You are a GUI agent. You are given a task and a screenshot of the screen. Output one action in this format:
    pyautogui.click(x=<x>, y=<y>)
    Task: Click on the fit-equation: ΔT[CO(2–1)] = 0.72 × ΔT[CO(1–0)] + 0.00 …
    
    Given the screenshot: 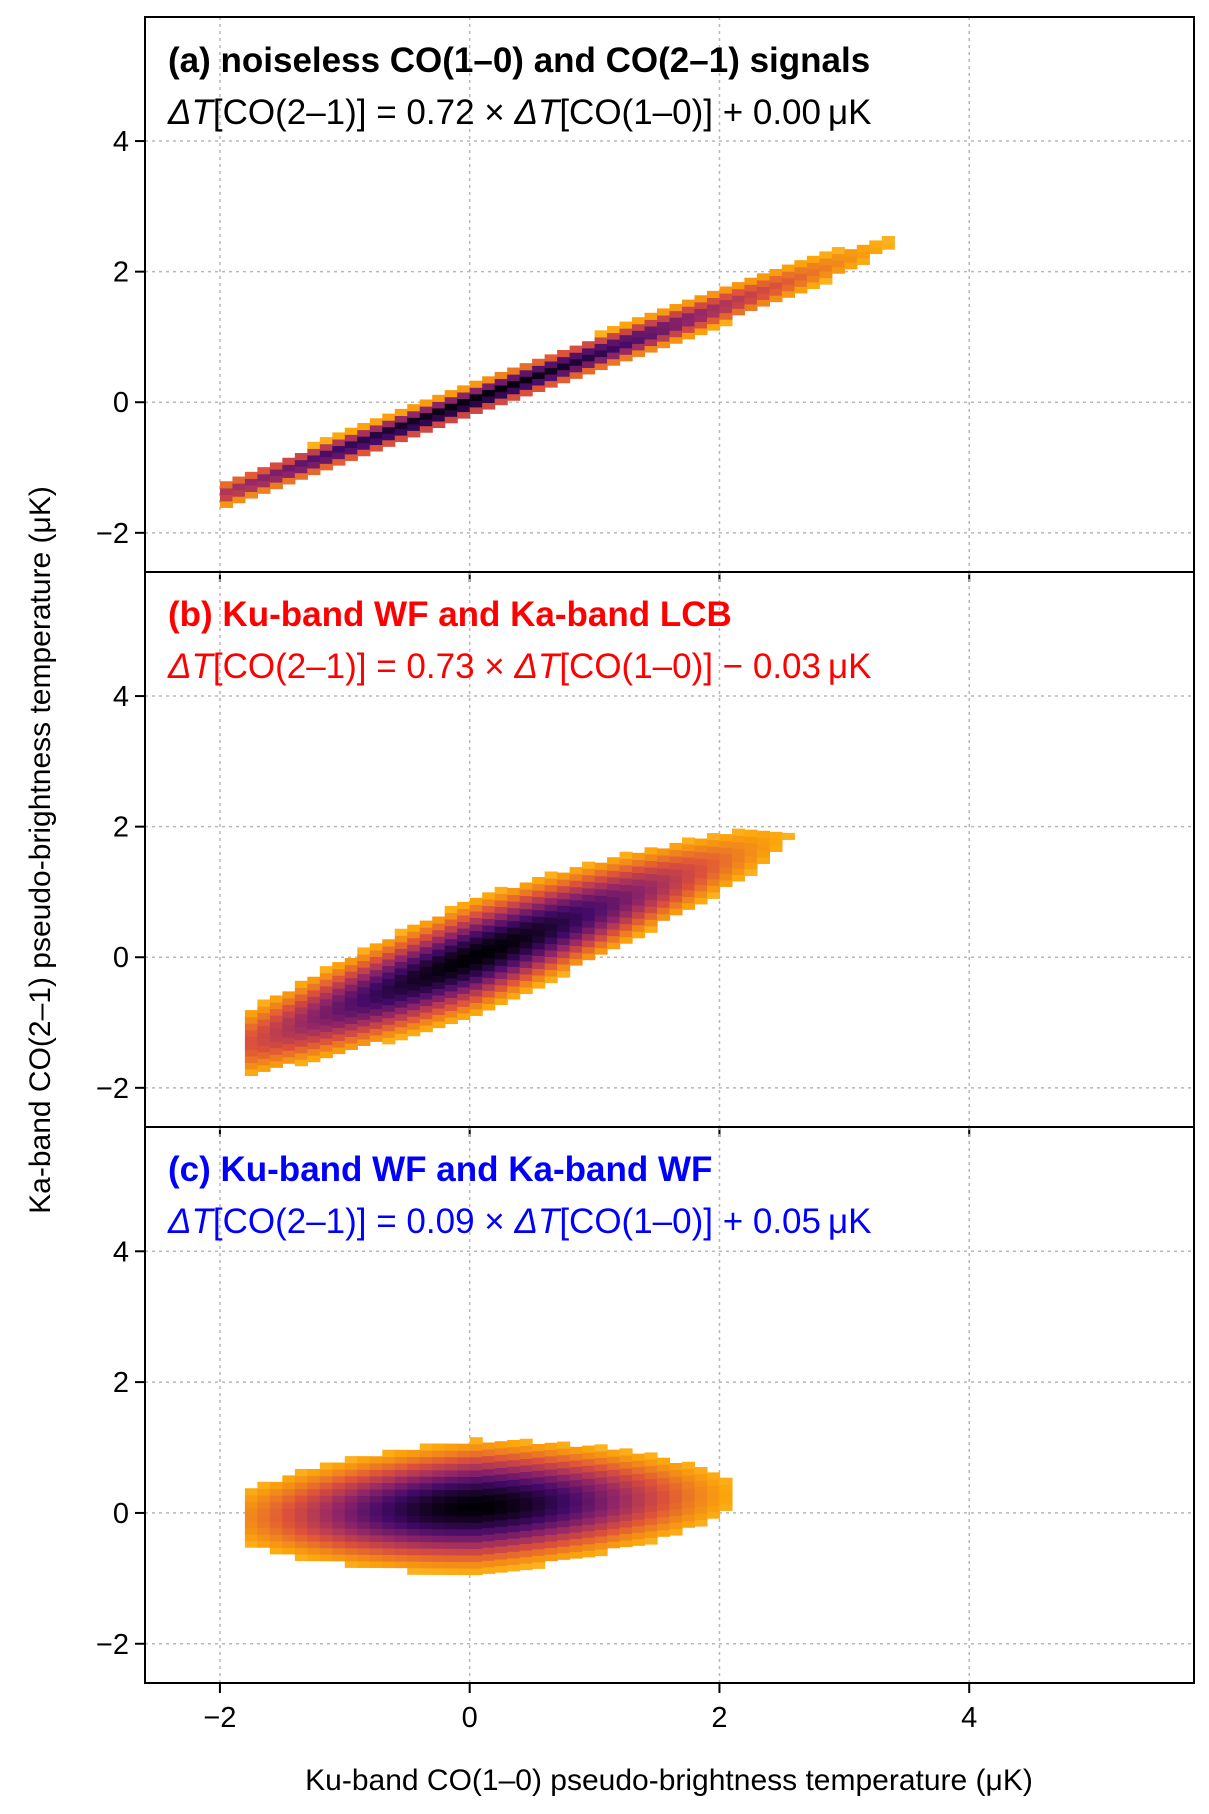 What is the action you would take?
    pyautogui.click(x=519, y=112)
    